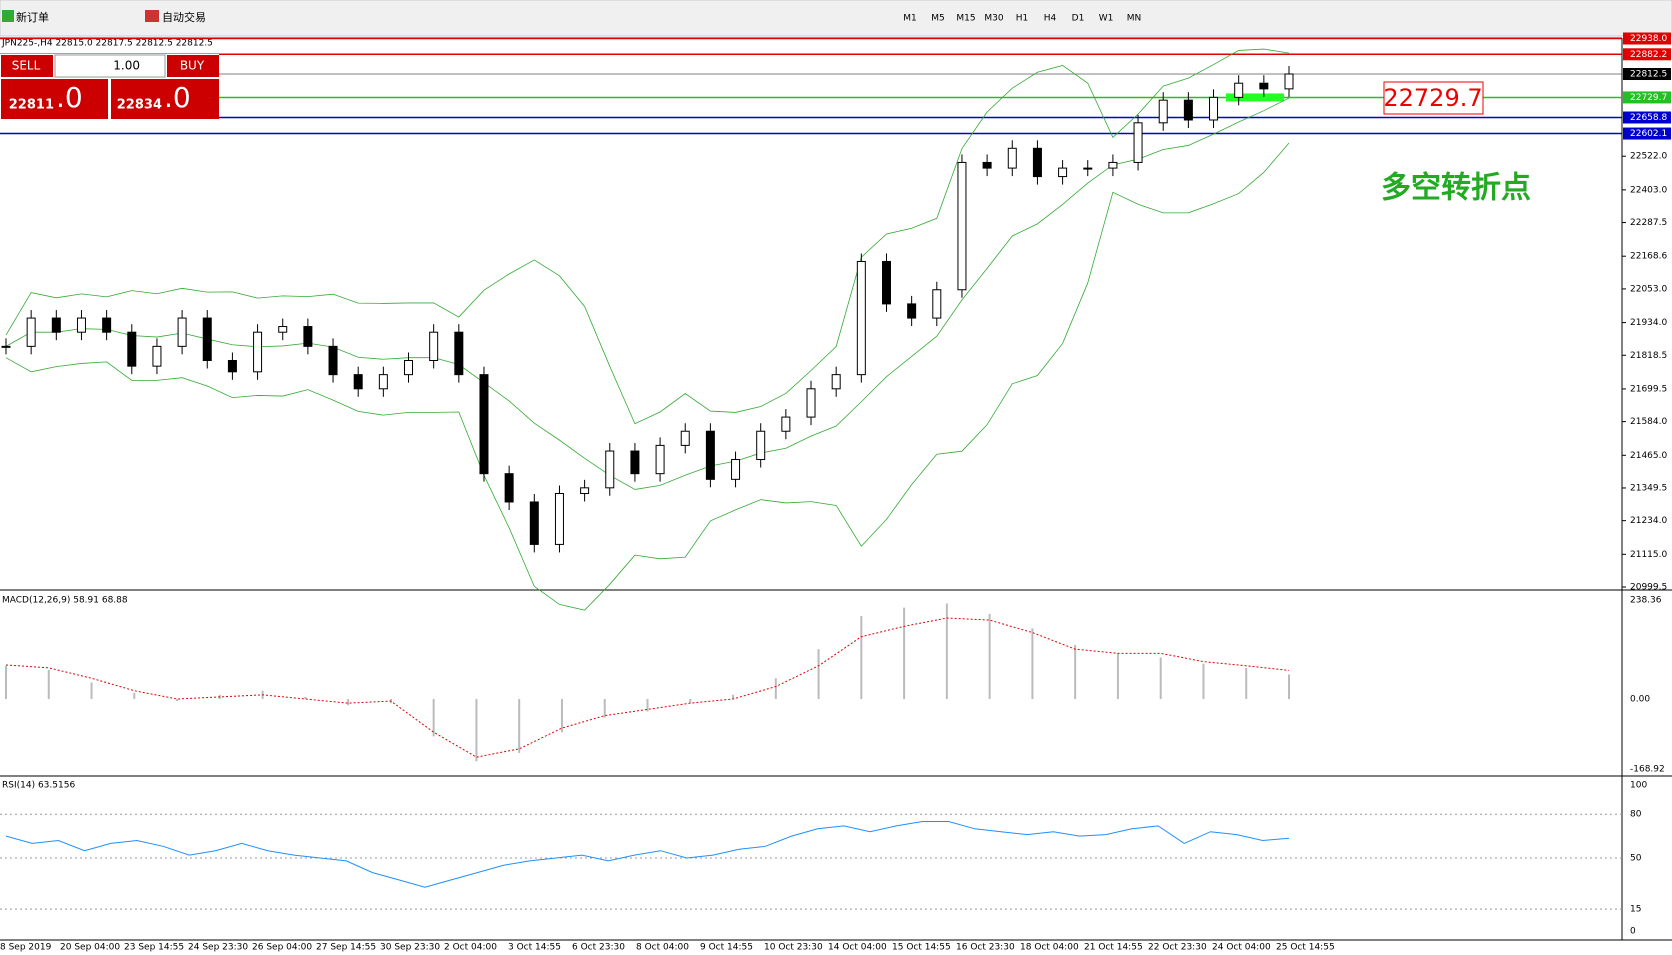 The height and width of the screenshot is (955, 1672). I want to click on price-label: 21234.0, so click(1648, 521).